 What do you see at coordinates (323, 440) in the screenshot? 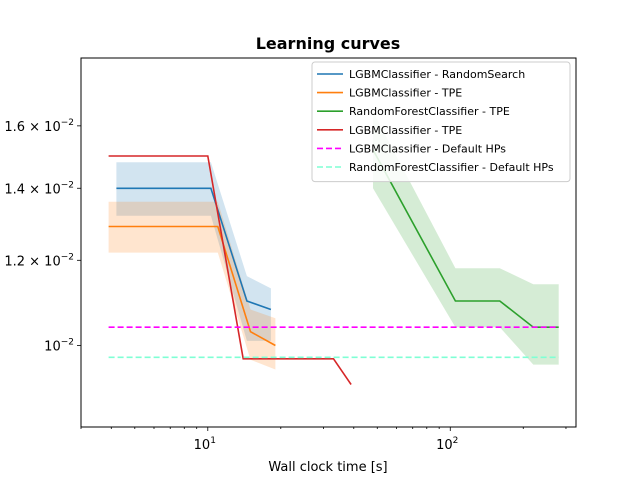
I see `x-axis-ticks: 10¹ 10²` at bounding box center [323, 440].